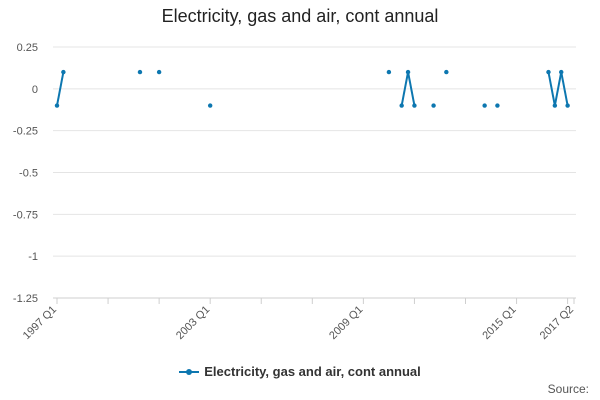  What do you see at coordinates (314, 300) in the screenshot?
I see `x-axis` at bounding box center [314, 300].